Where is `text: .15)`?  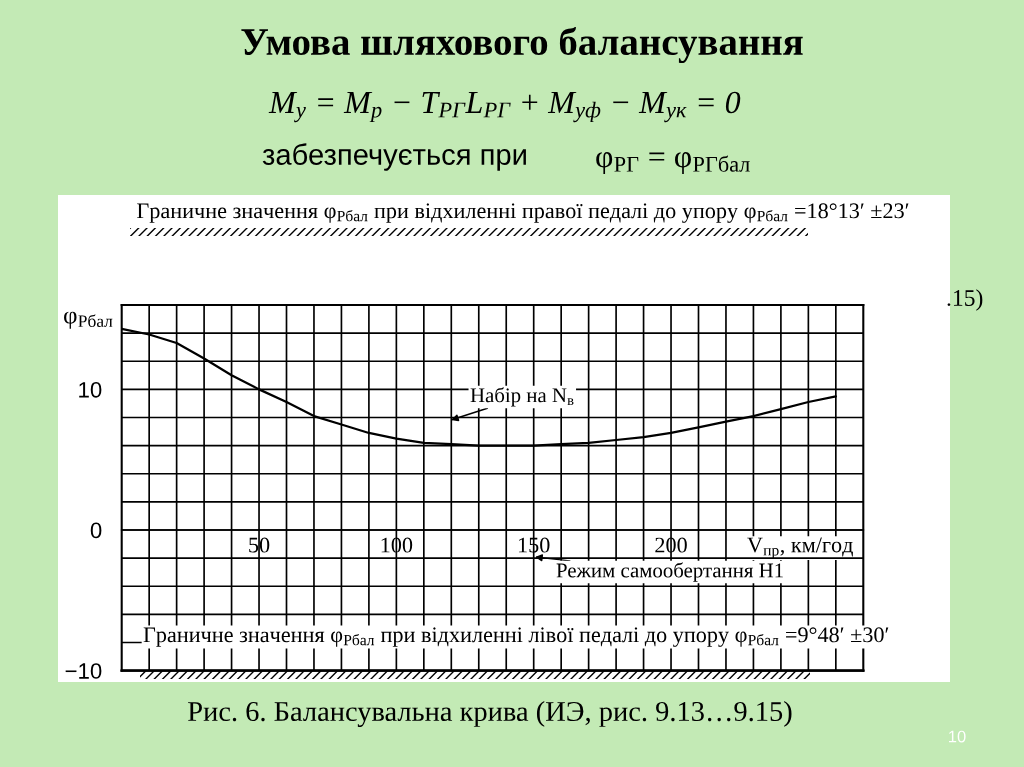
text: .15) is located at coordinates (965, 300).